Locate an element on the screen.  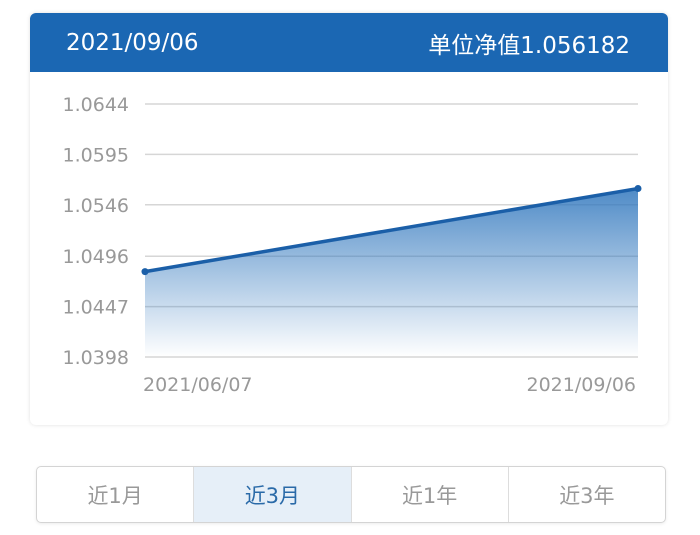
tab-1-year: 近1年 is located at coordinates (429, 494).